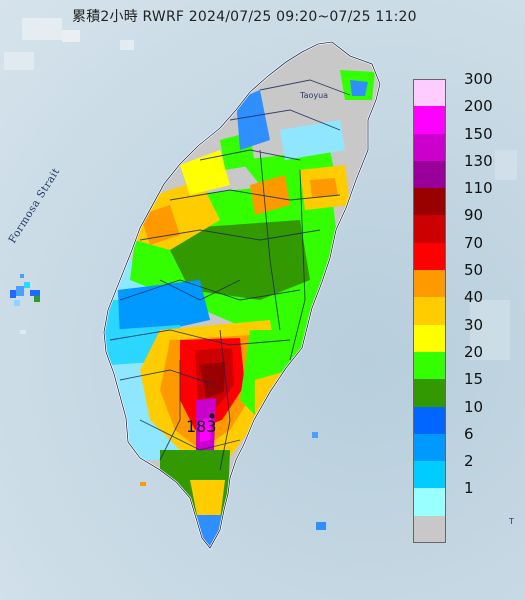 The image size is (525, 600). Describe the element at coordinates (244, 17) in the screenshot. I see `map-title: 累積2小時 RWRF 2024/07/25 09:20~07/25 11:20` at that location.